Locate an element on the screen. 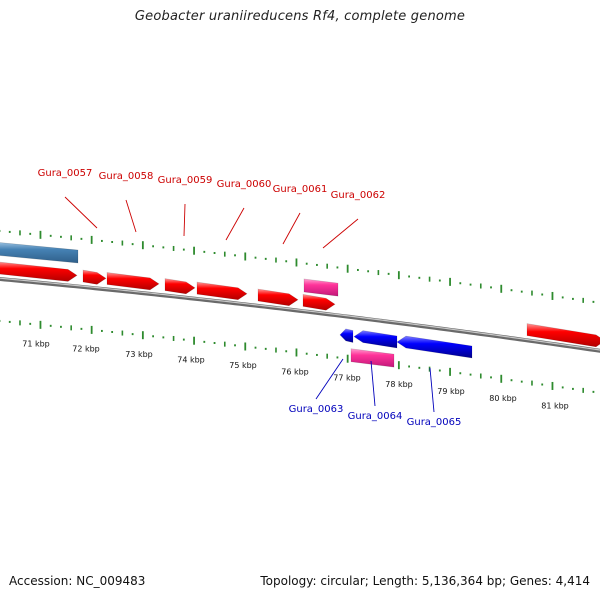  reverse-gene-label: Gura_0065 is located at coordinates (434, 422).